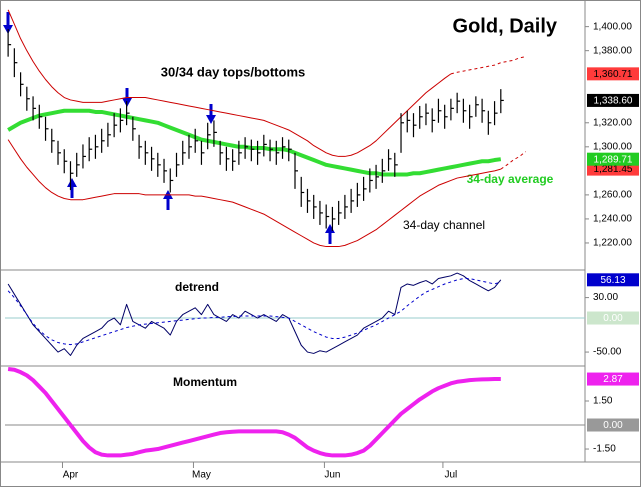  I want to click on y-tick-label: -1.50, so click(604, 449).